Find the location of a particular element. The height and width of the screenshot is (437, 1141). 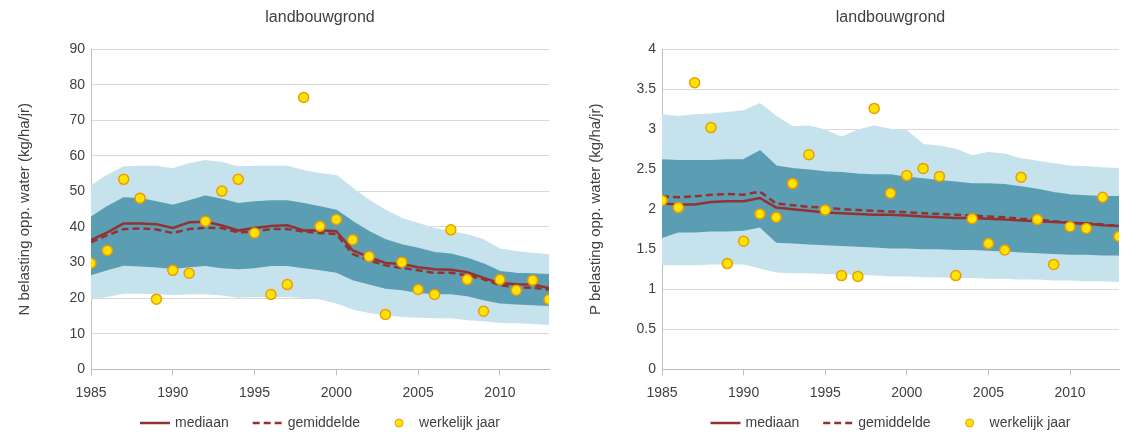

y-tick-label: 4 is located at coordinates (652, 48).